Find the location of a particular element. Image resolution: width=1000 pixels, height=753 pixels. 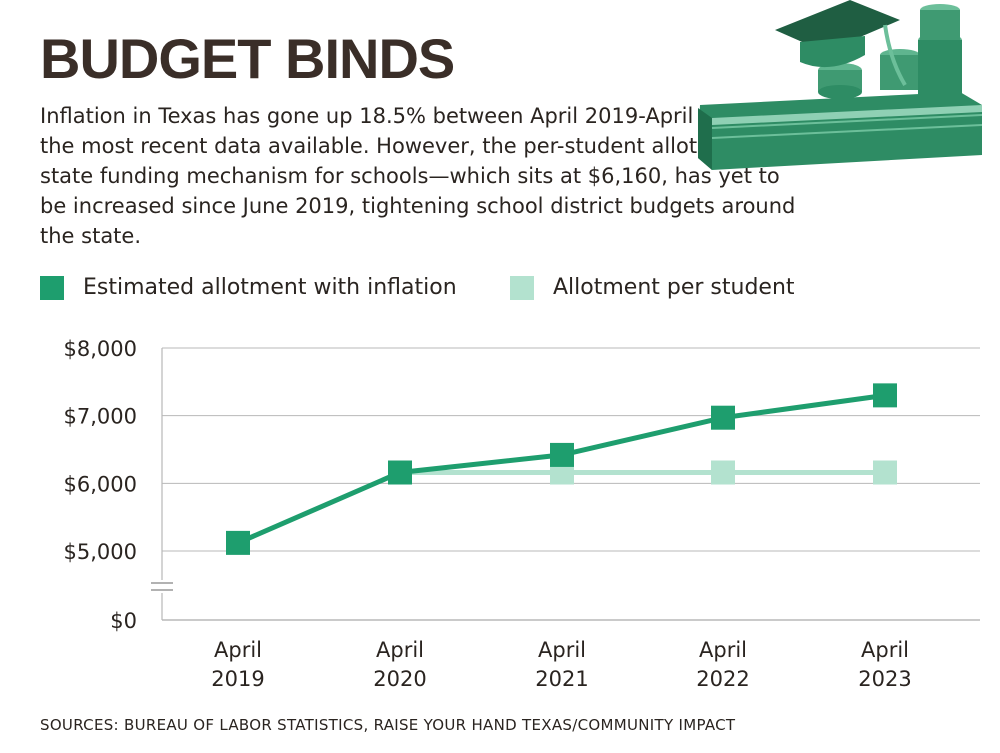

y-tick-label: $0 is located at coordinates (123, 621).